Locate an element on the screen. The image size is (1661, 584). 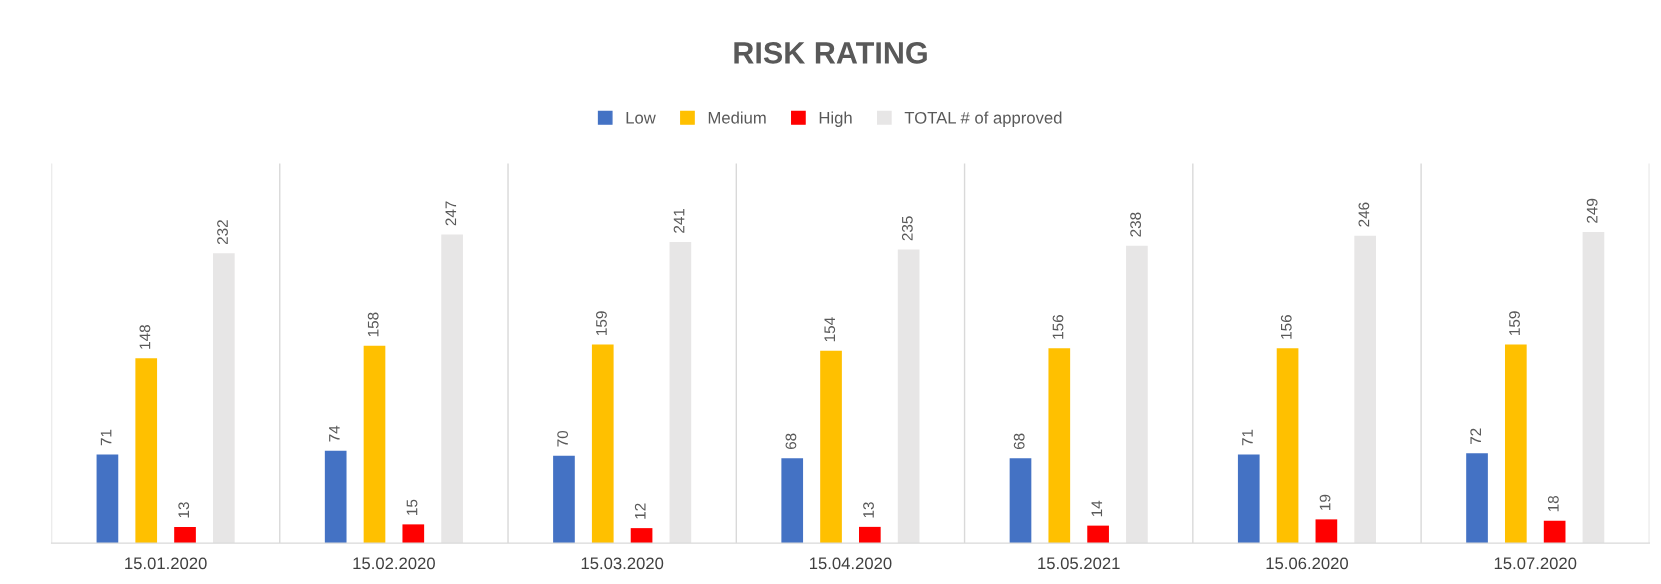
data-label: 14 is located at coordinates (1097, 508).